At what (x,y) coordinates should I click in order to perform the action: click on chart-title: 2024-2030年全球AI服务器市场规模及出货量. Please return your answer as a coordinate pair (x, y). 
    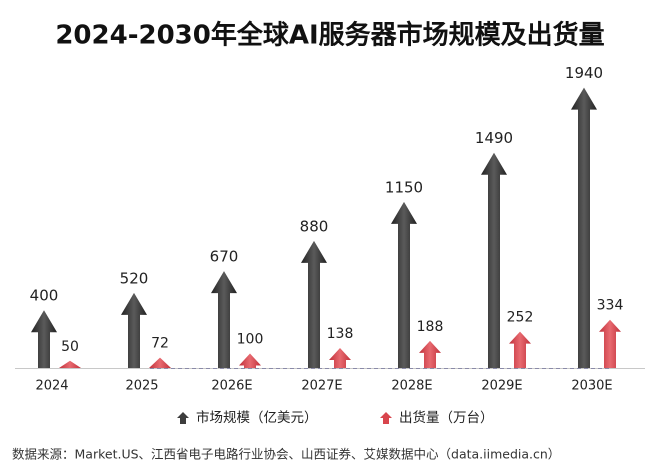
    Looking at the image, I should click on (329, 35).